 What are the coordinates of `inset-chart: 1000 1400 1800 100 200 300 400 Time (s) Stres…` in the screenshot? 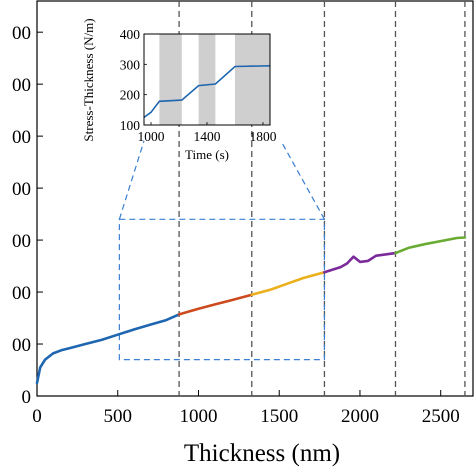 It's located at (179, 90).